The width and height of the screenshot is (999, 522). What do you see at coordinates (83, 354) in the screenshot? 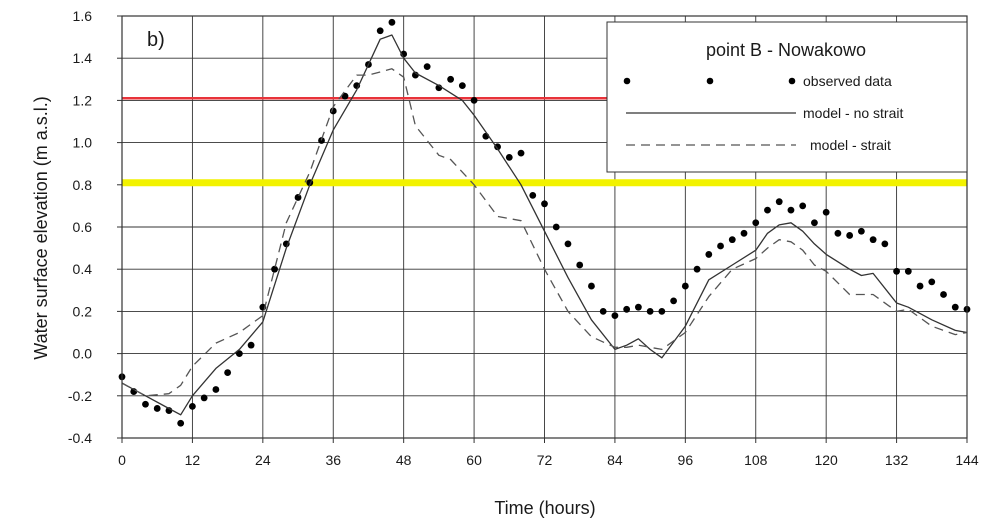
I see `y-tick-label: 0.0` at bounding box center [83, 354].